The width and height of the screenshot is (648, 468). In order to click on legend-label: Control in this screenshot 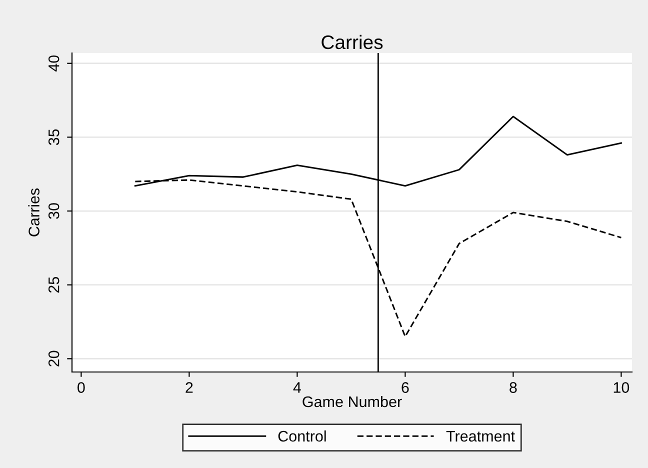, I will do `click(302, 436)`.